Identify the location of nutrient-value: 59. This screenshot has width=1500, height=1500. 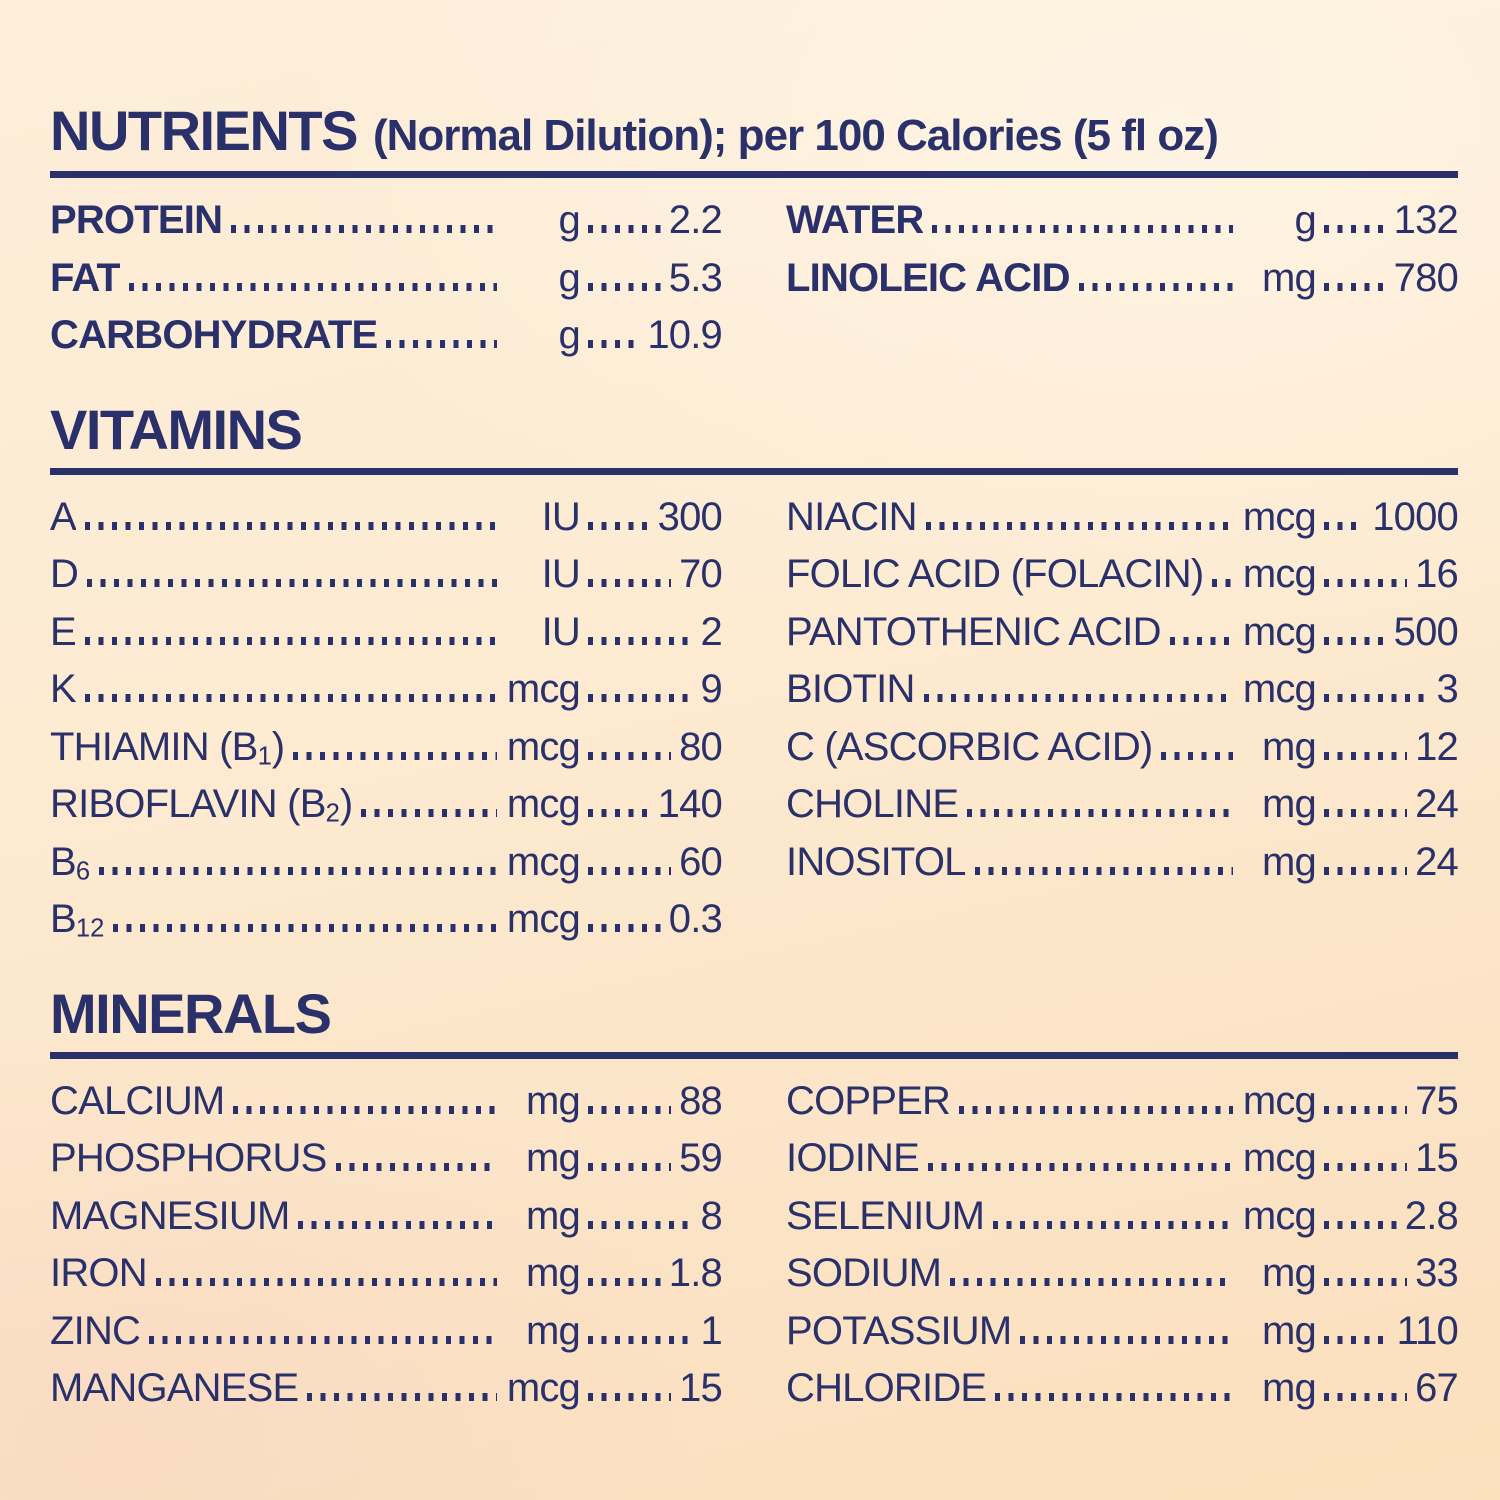
(701, 1158).